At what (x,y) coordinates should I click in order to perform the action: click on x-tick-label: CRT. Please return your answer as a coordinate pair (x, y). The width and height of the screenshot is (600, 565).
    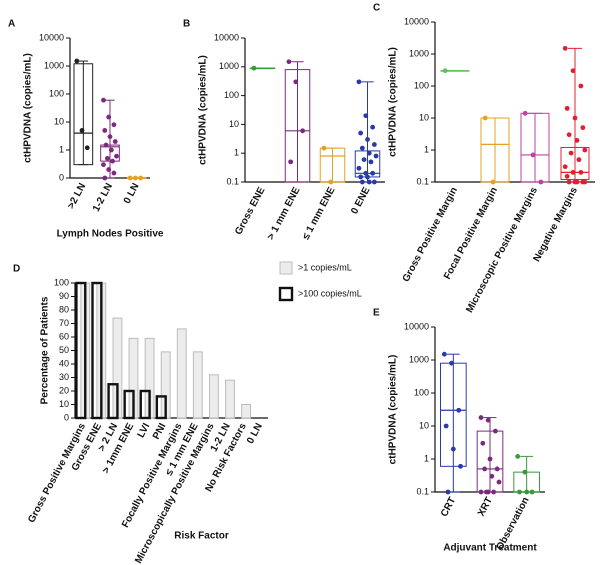
    Looking at the image, I should click on (448, 506).